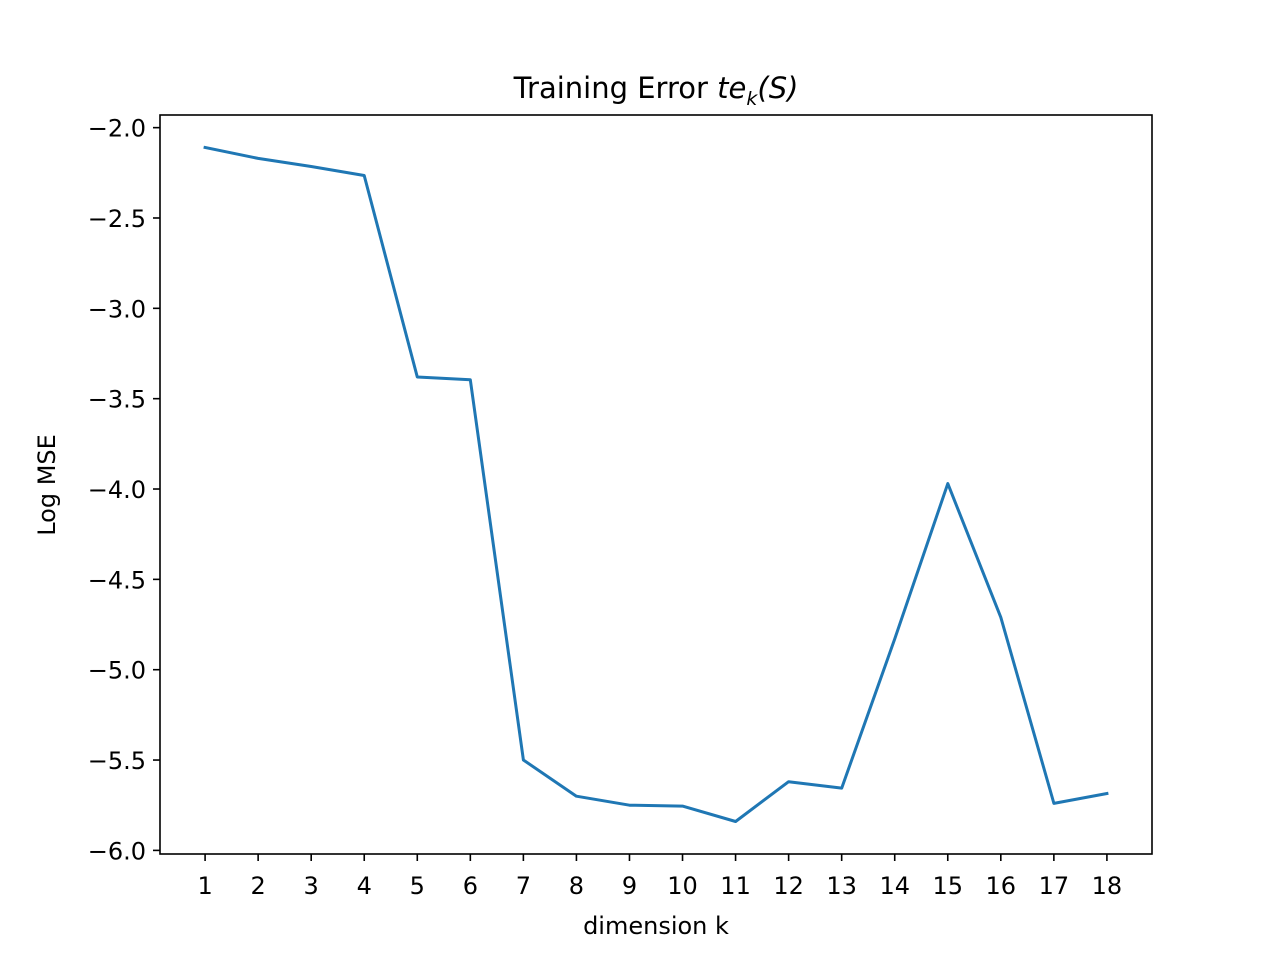 This screenshot has height=960, width=1280. I want to click on x-tick-label: 15, so click(947, 886).